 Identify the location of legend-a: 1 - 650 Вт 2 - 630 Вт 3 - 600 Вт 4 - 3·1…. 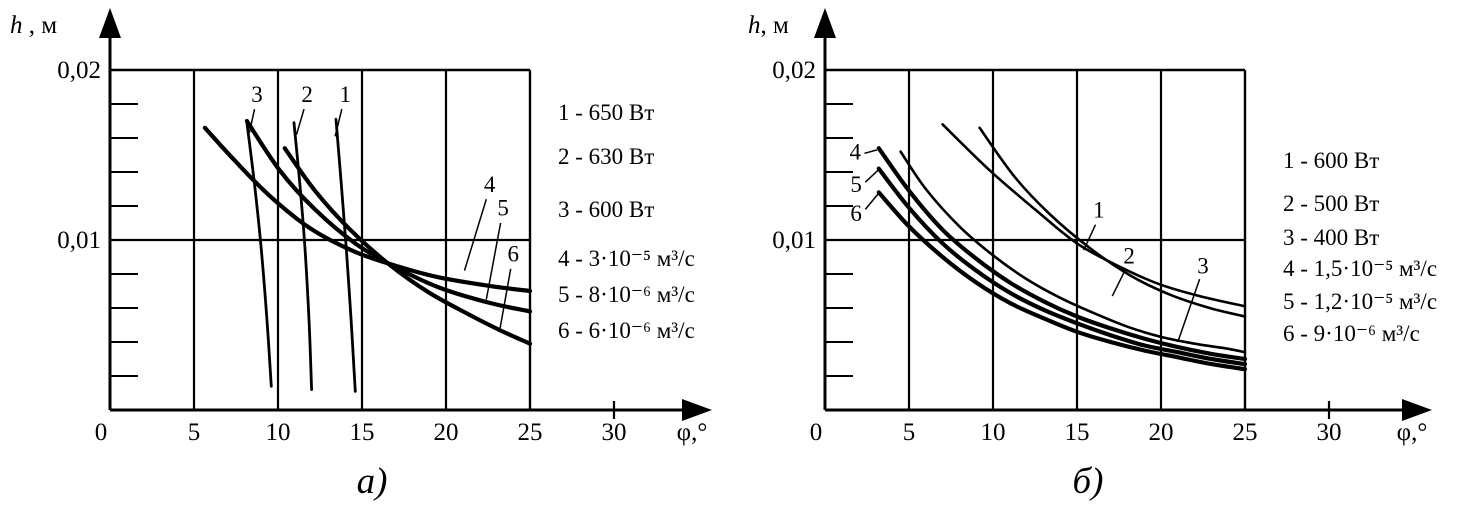
(626, 222).